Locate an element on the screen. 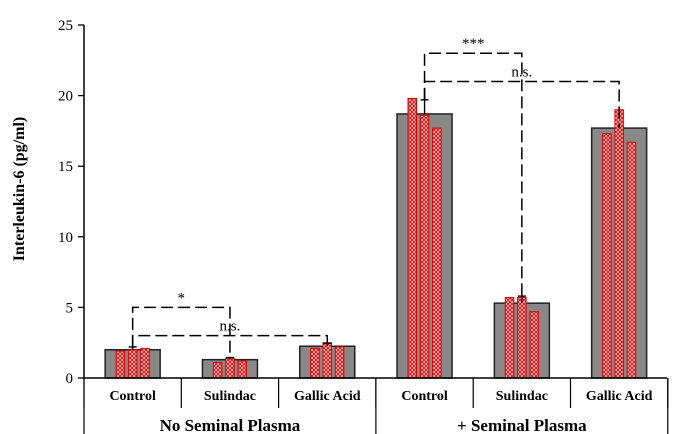 The image size is (673, 434). y-tick-label-25: 25 is located at coordinates (65, 26).